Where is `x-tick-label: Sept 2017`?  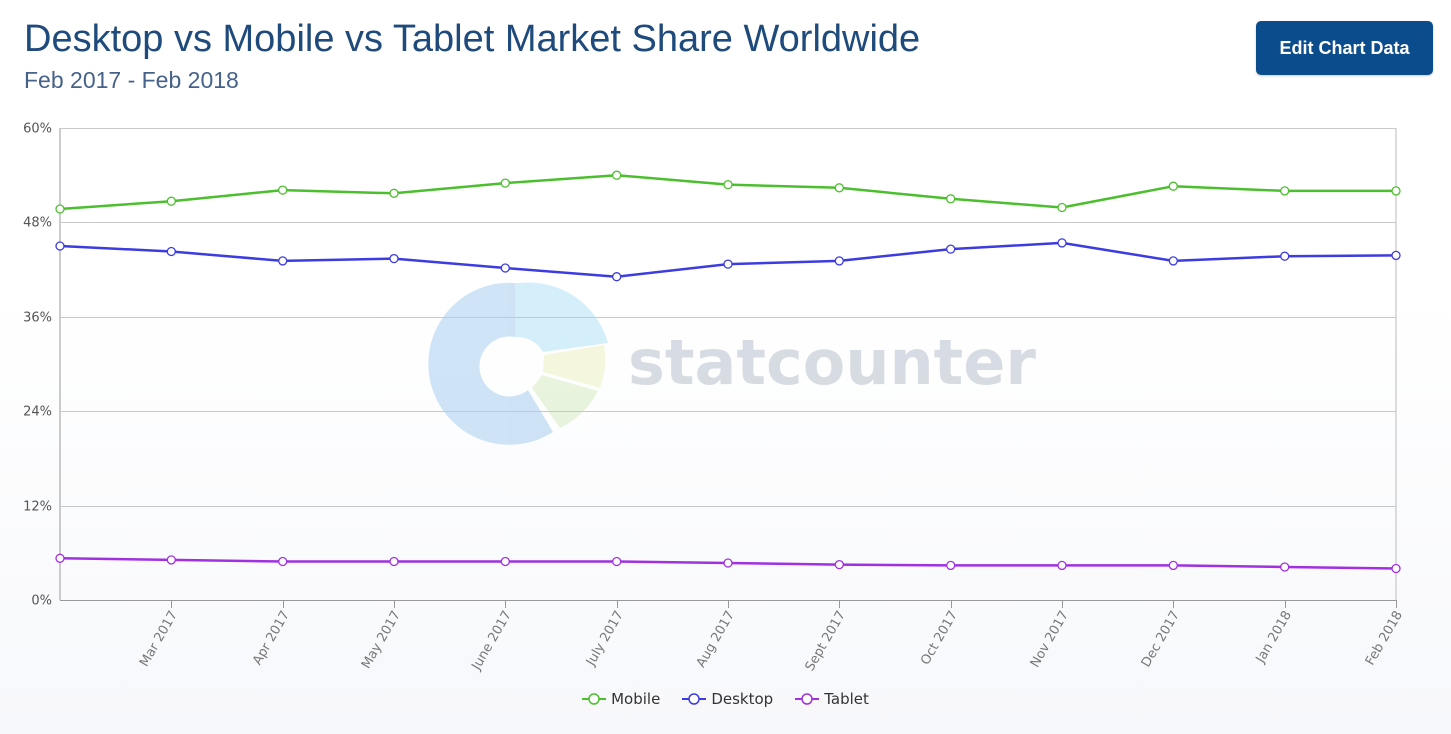 x-tick-label: Sept 2017 is located at coordinates (826, 641).